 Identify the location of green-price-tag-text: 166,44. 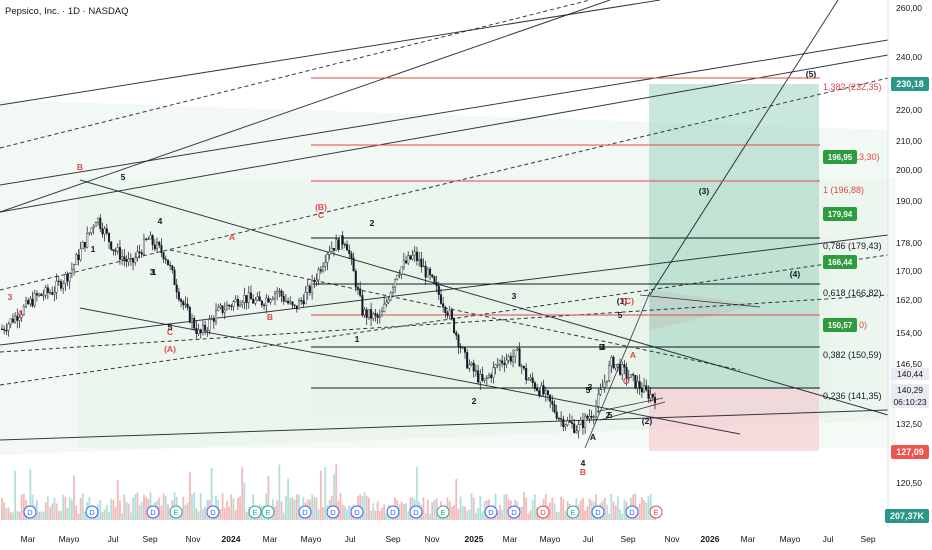
(840, 262).